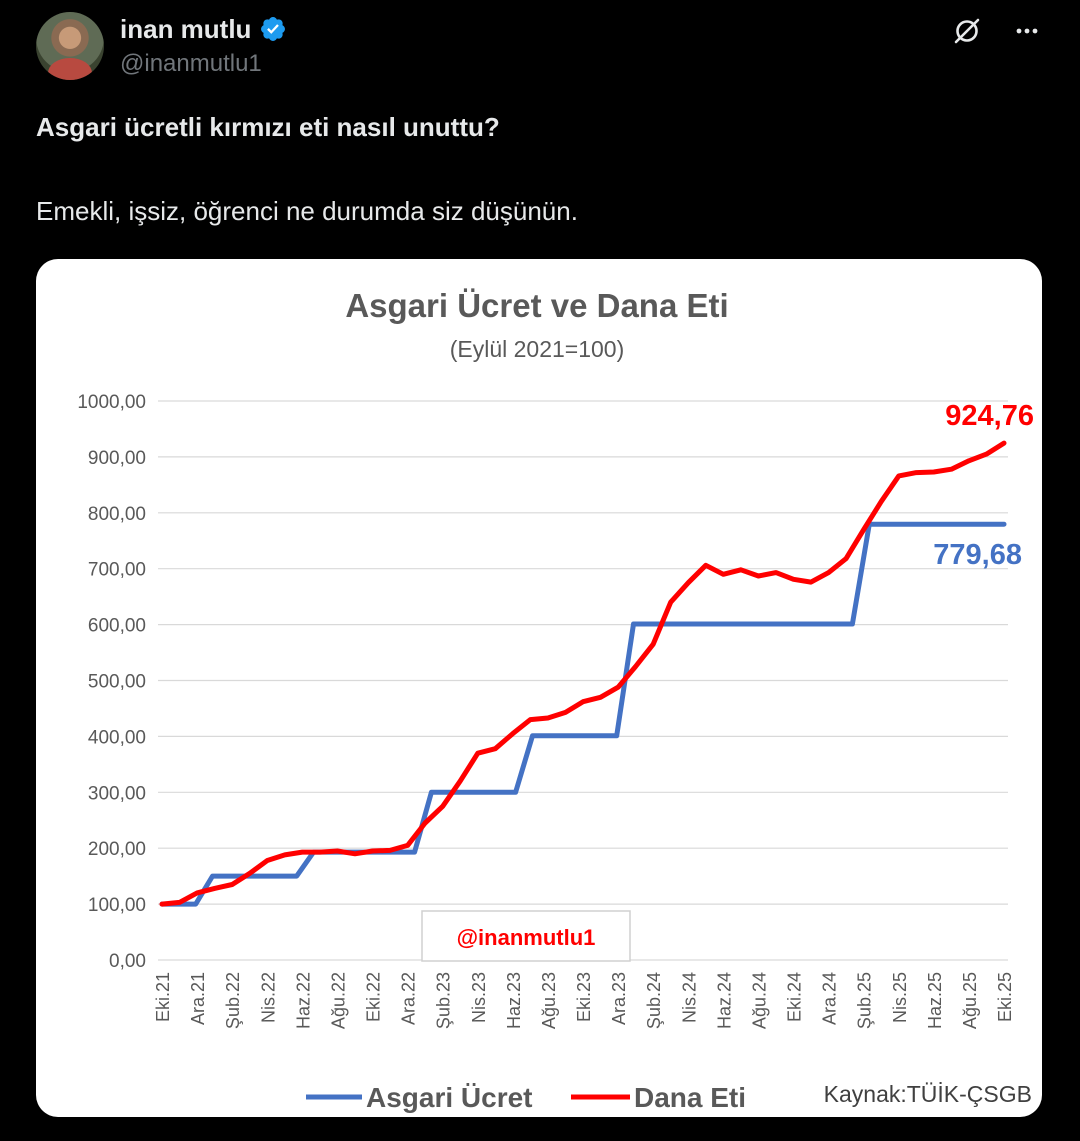 The image size is (1080, 1141). What do you see at coordinates (759, 1000) in the screenshot?
I see `x-tick-label: Ağu.24` at bounding box center [759, 1000].